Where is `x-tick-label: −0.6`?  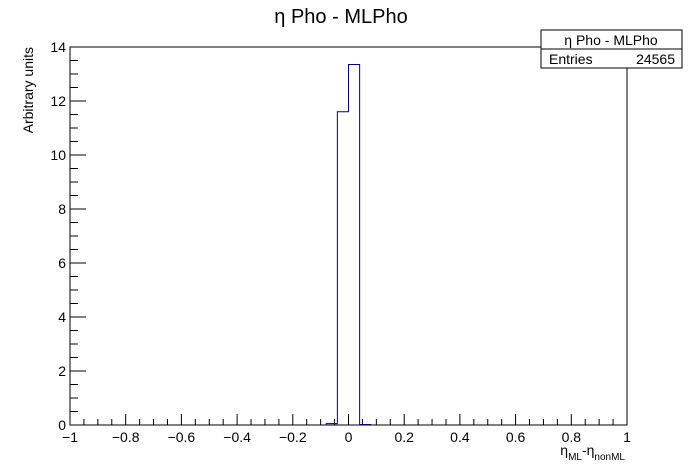
x-tick-label: −0.6 is located at coordinates (182, 437).